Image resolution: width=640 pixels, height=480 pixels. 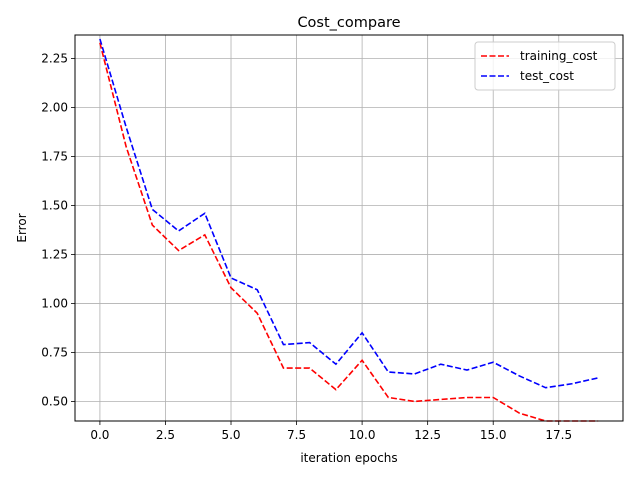 I want to click on chart-title: Cost_compare, so click(x=348, y=23).